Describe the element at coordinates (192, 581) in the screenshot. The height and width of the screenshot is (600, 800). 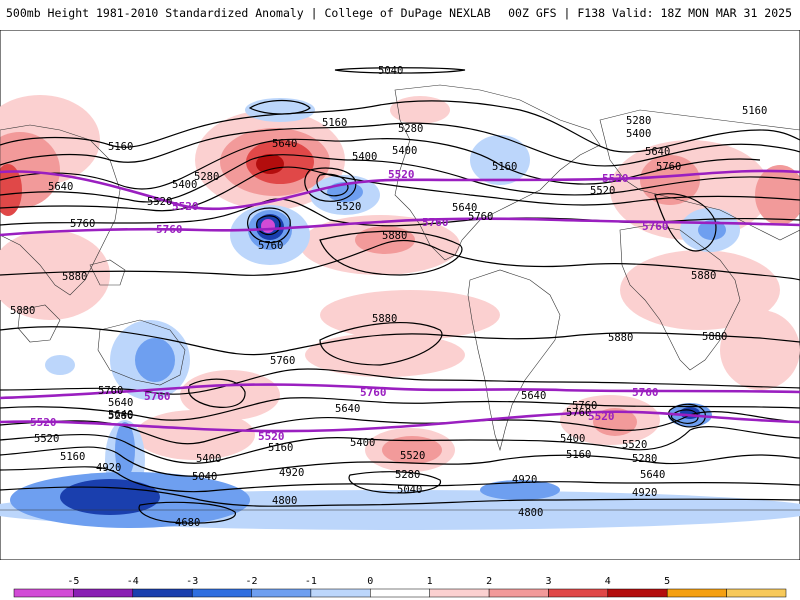
I see `colorbar-tick-label: -3` at that location.